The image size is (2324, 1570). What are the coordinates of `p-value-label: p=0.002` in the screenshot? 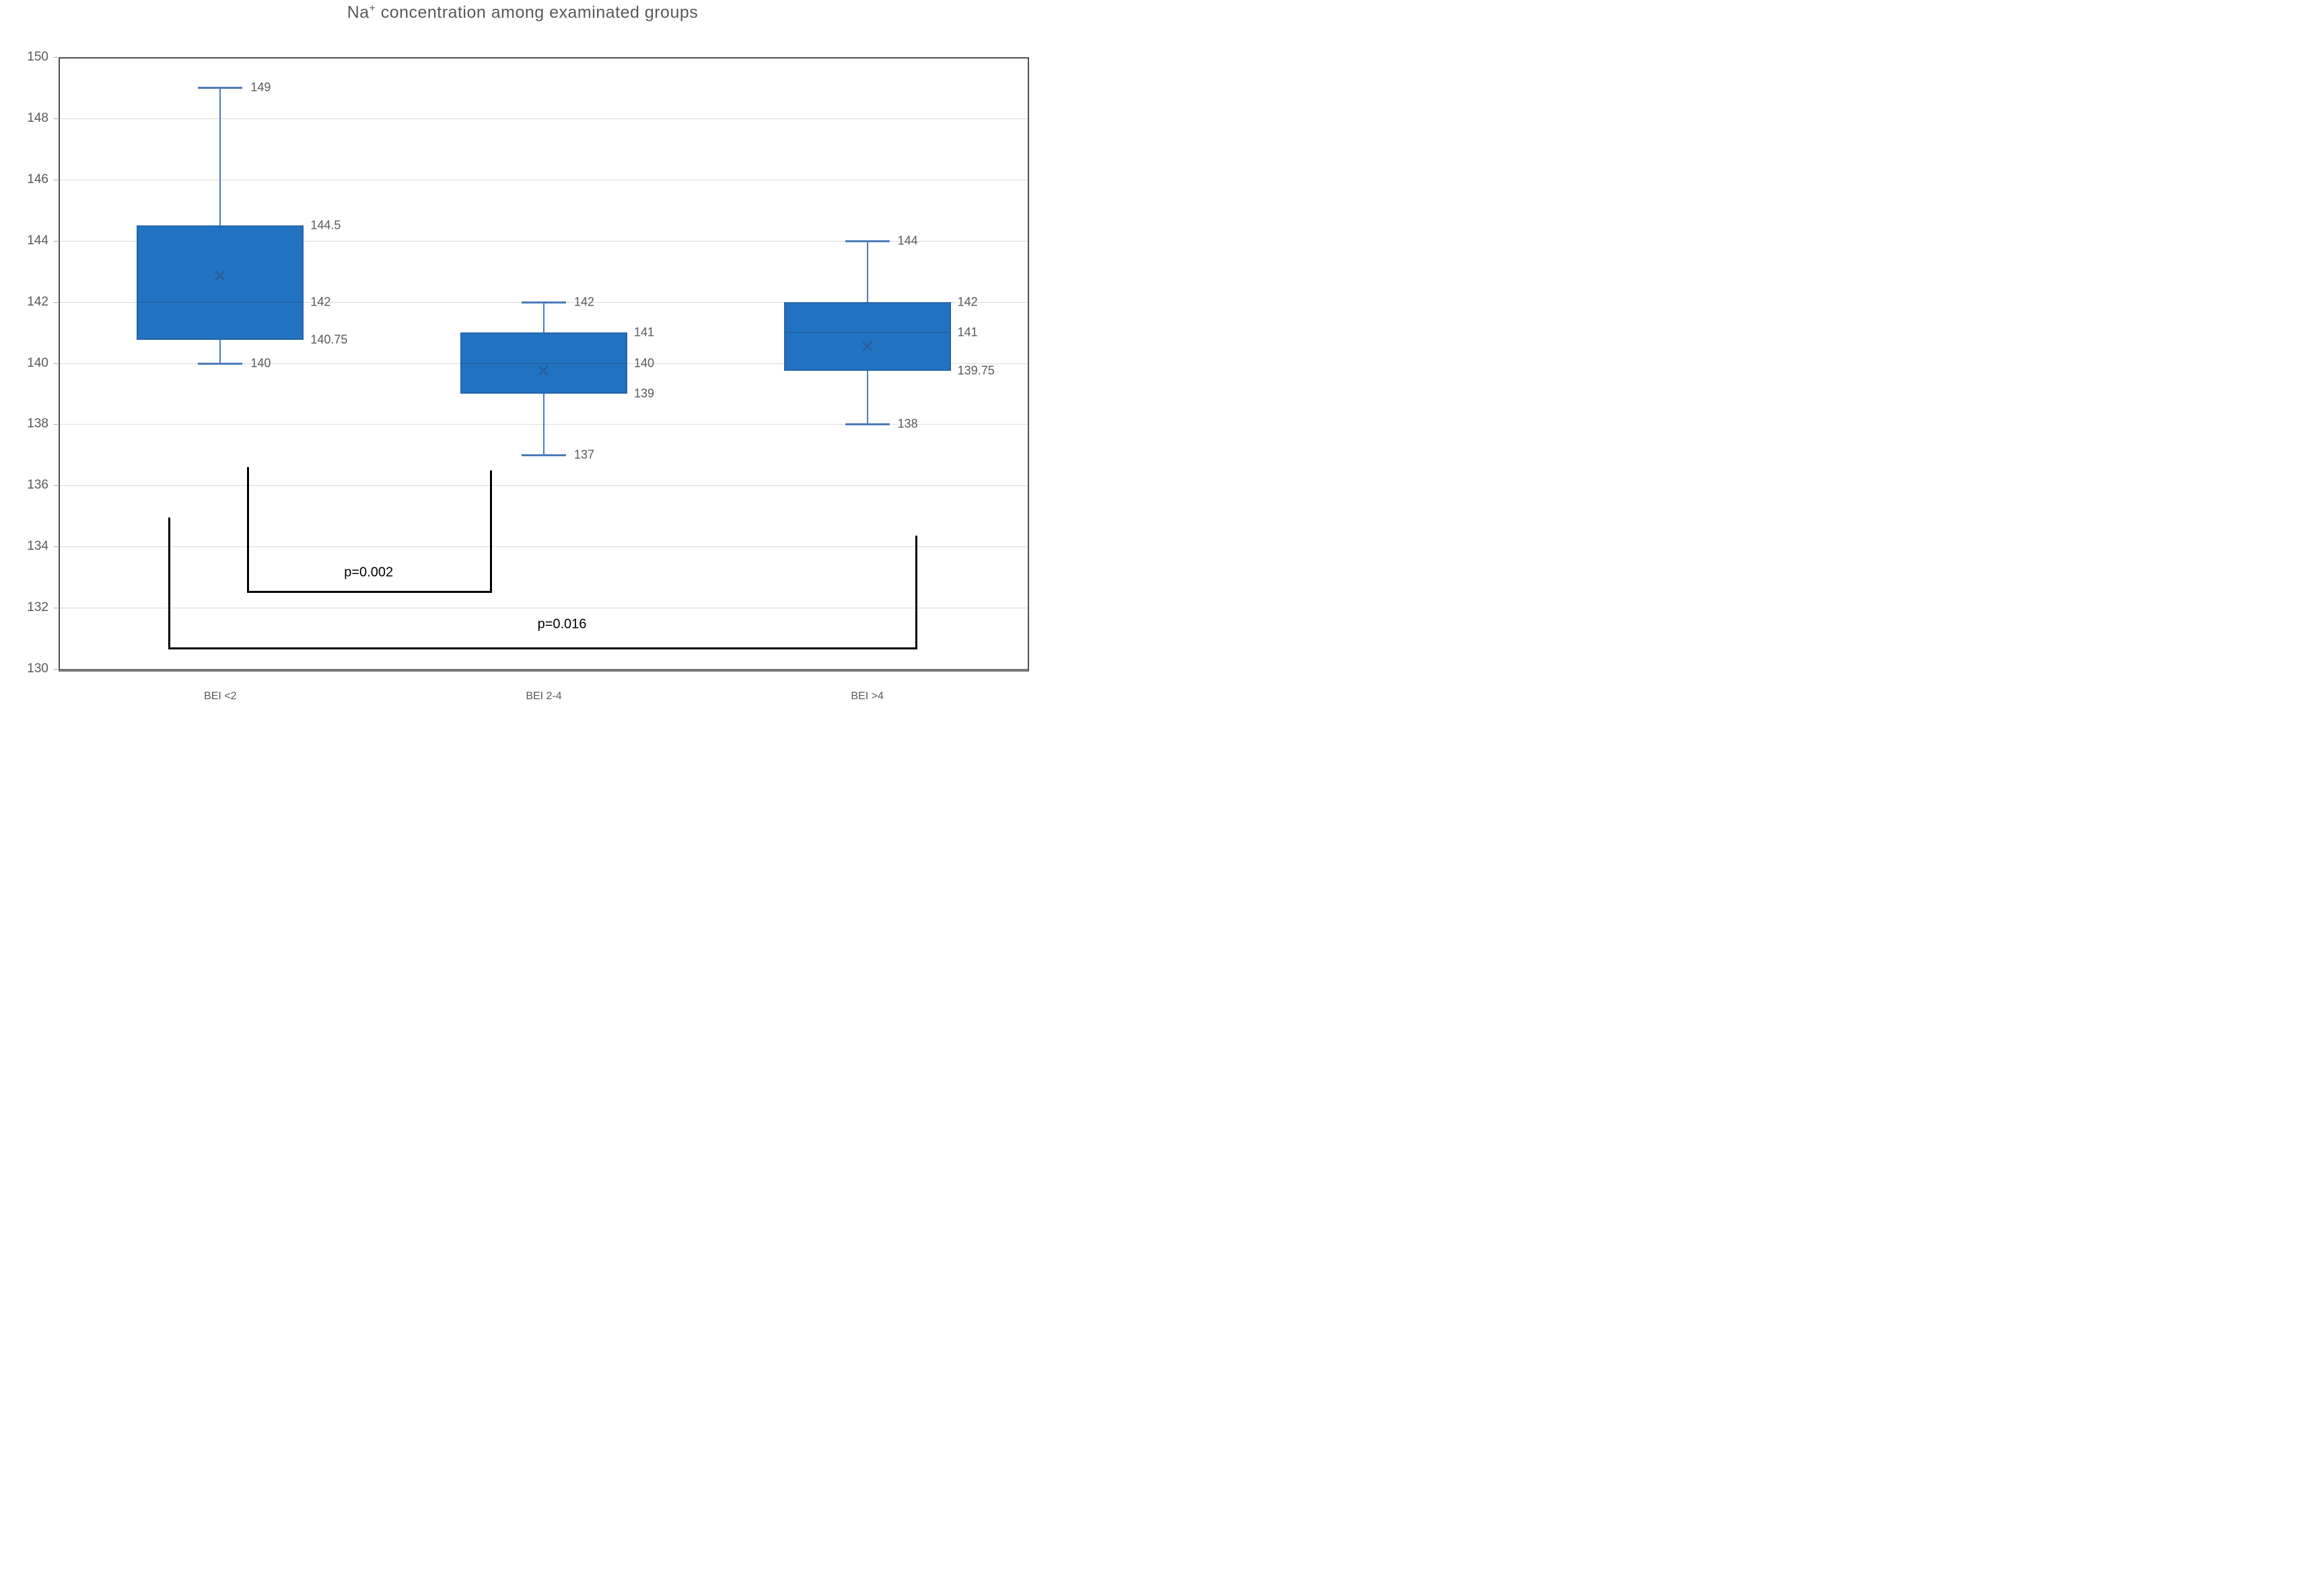 It's located at (369, 572).